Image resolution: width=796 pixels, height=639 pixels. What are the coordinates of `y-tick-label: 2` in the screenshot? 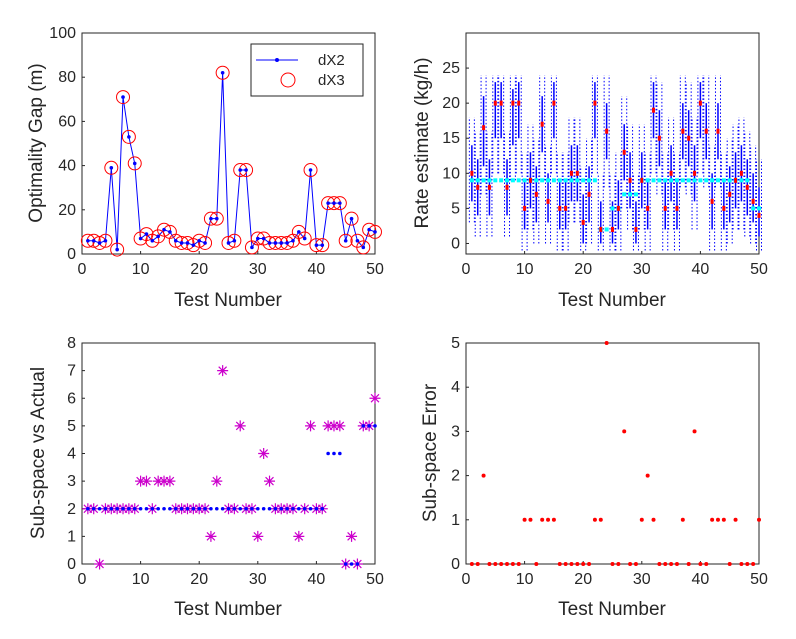 It's located at (71, 509).